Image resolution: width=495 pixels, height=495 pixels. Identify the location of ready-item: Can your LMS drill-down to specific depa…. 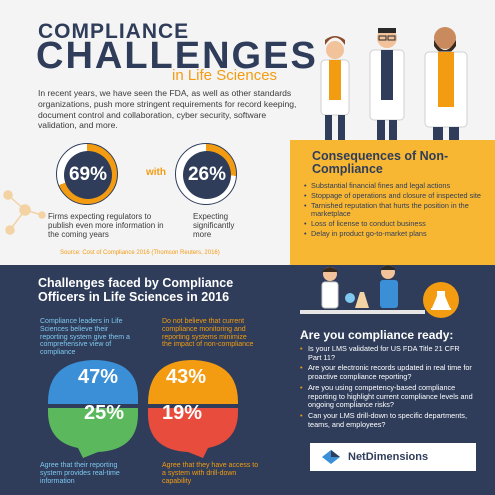
(387, 420).